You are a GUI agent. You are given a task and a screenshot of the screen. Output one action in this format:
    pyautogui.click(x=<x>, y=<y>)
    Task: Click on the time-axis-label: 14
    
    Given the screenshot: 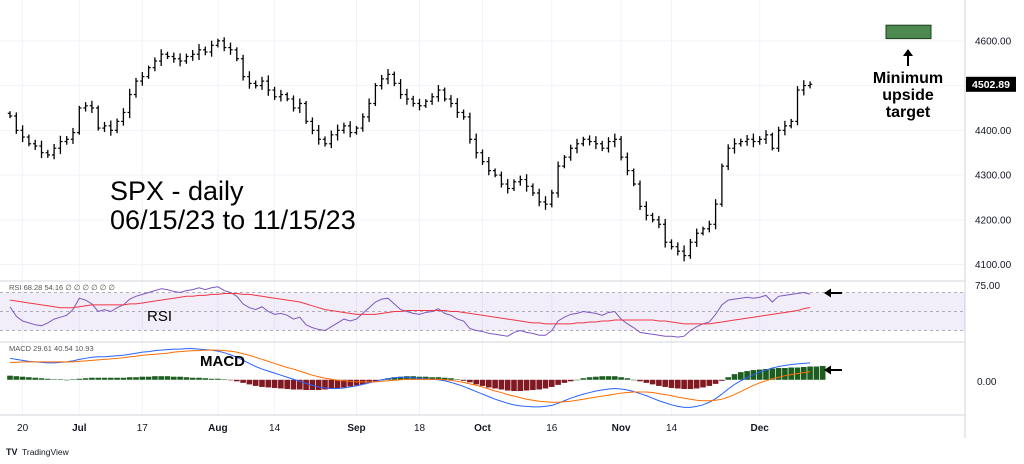 What is the action you would take?
    pyautogui.click(x=275, y=428)
    